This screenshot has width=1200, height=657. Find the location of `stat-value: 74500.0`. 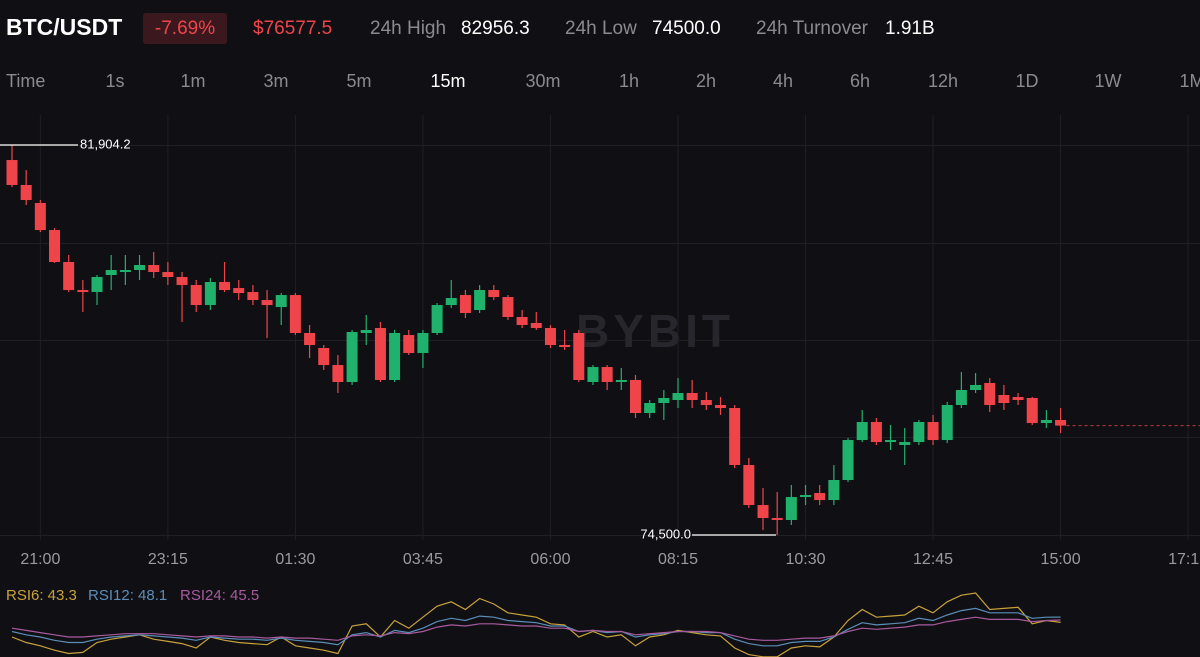

stat-value: 74500.0 is located at coordinates (686, 28).